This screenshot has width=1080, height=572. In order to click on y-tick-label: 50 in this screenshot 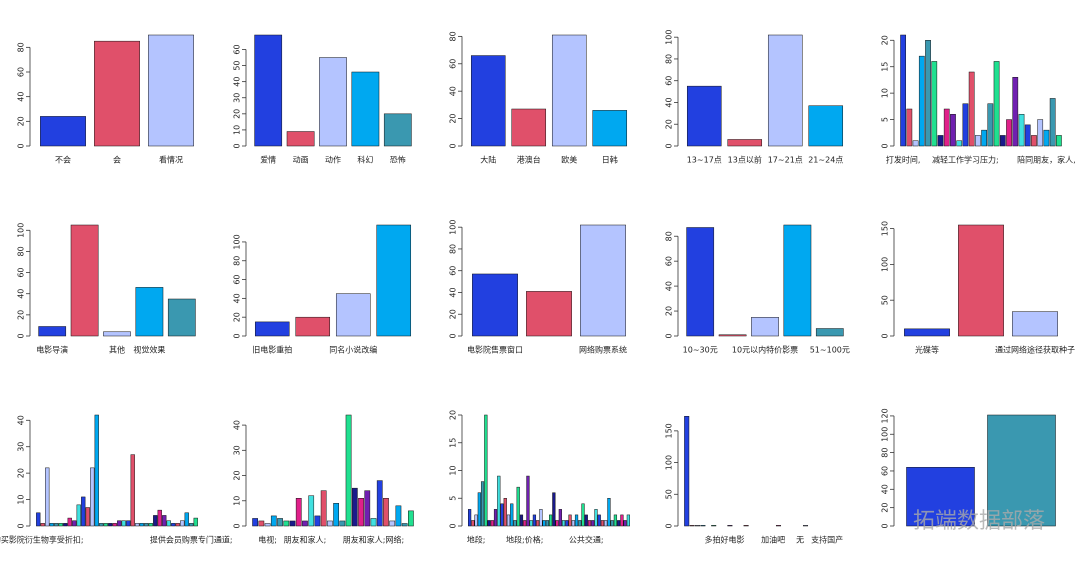, I will do `click(885, 300)`.